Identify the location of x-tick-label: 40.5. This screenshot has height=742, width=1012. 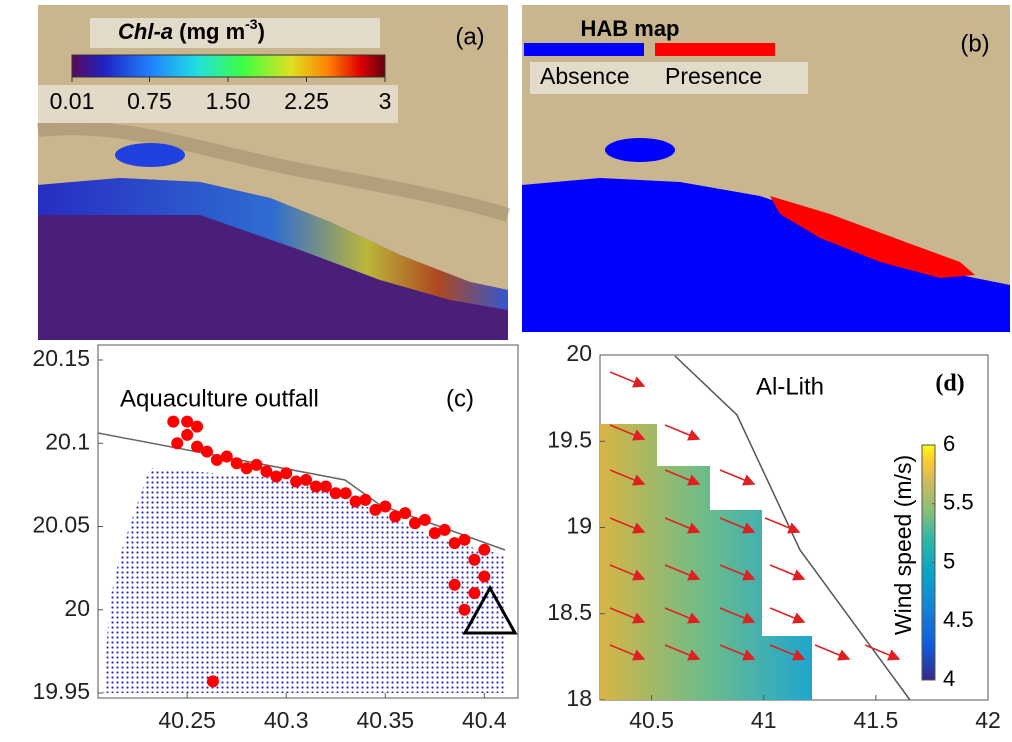
(651, 720).